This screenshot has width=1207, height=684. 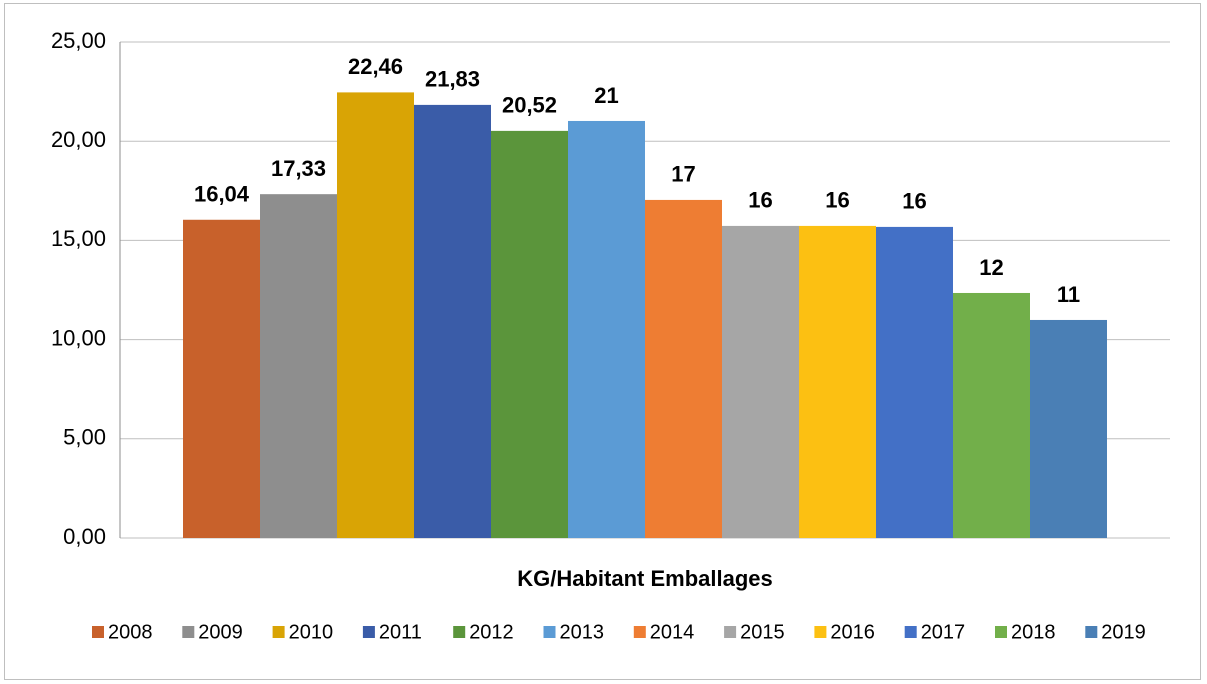 What do you see at coordinates (84, 437) in the screenshot?
I see `y-tick-label: 5,00` at bounding box center [84, 437].